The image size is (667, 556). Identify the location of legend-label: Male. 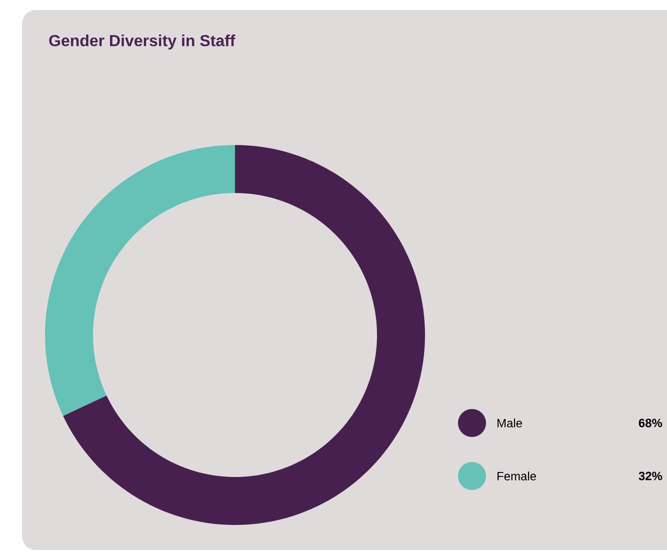
(510, 423).